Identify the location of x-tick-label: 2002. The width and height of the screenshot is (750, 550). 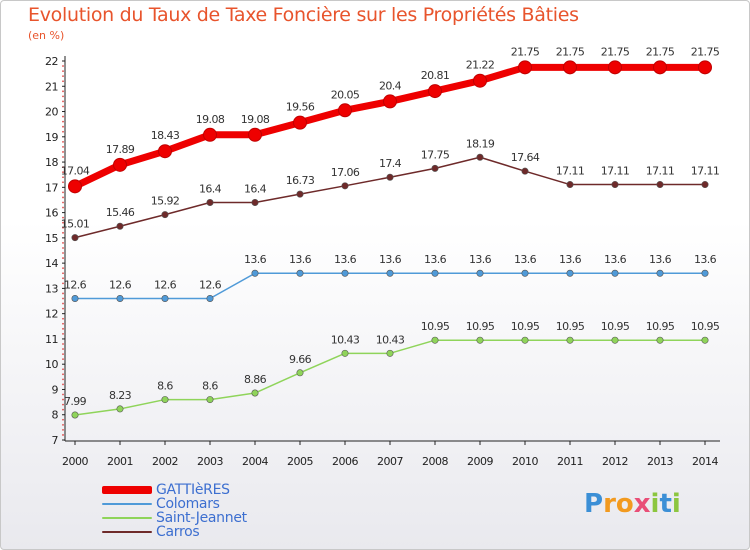
(165, 461).